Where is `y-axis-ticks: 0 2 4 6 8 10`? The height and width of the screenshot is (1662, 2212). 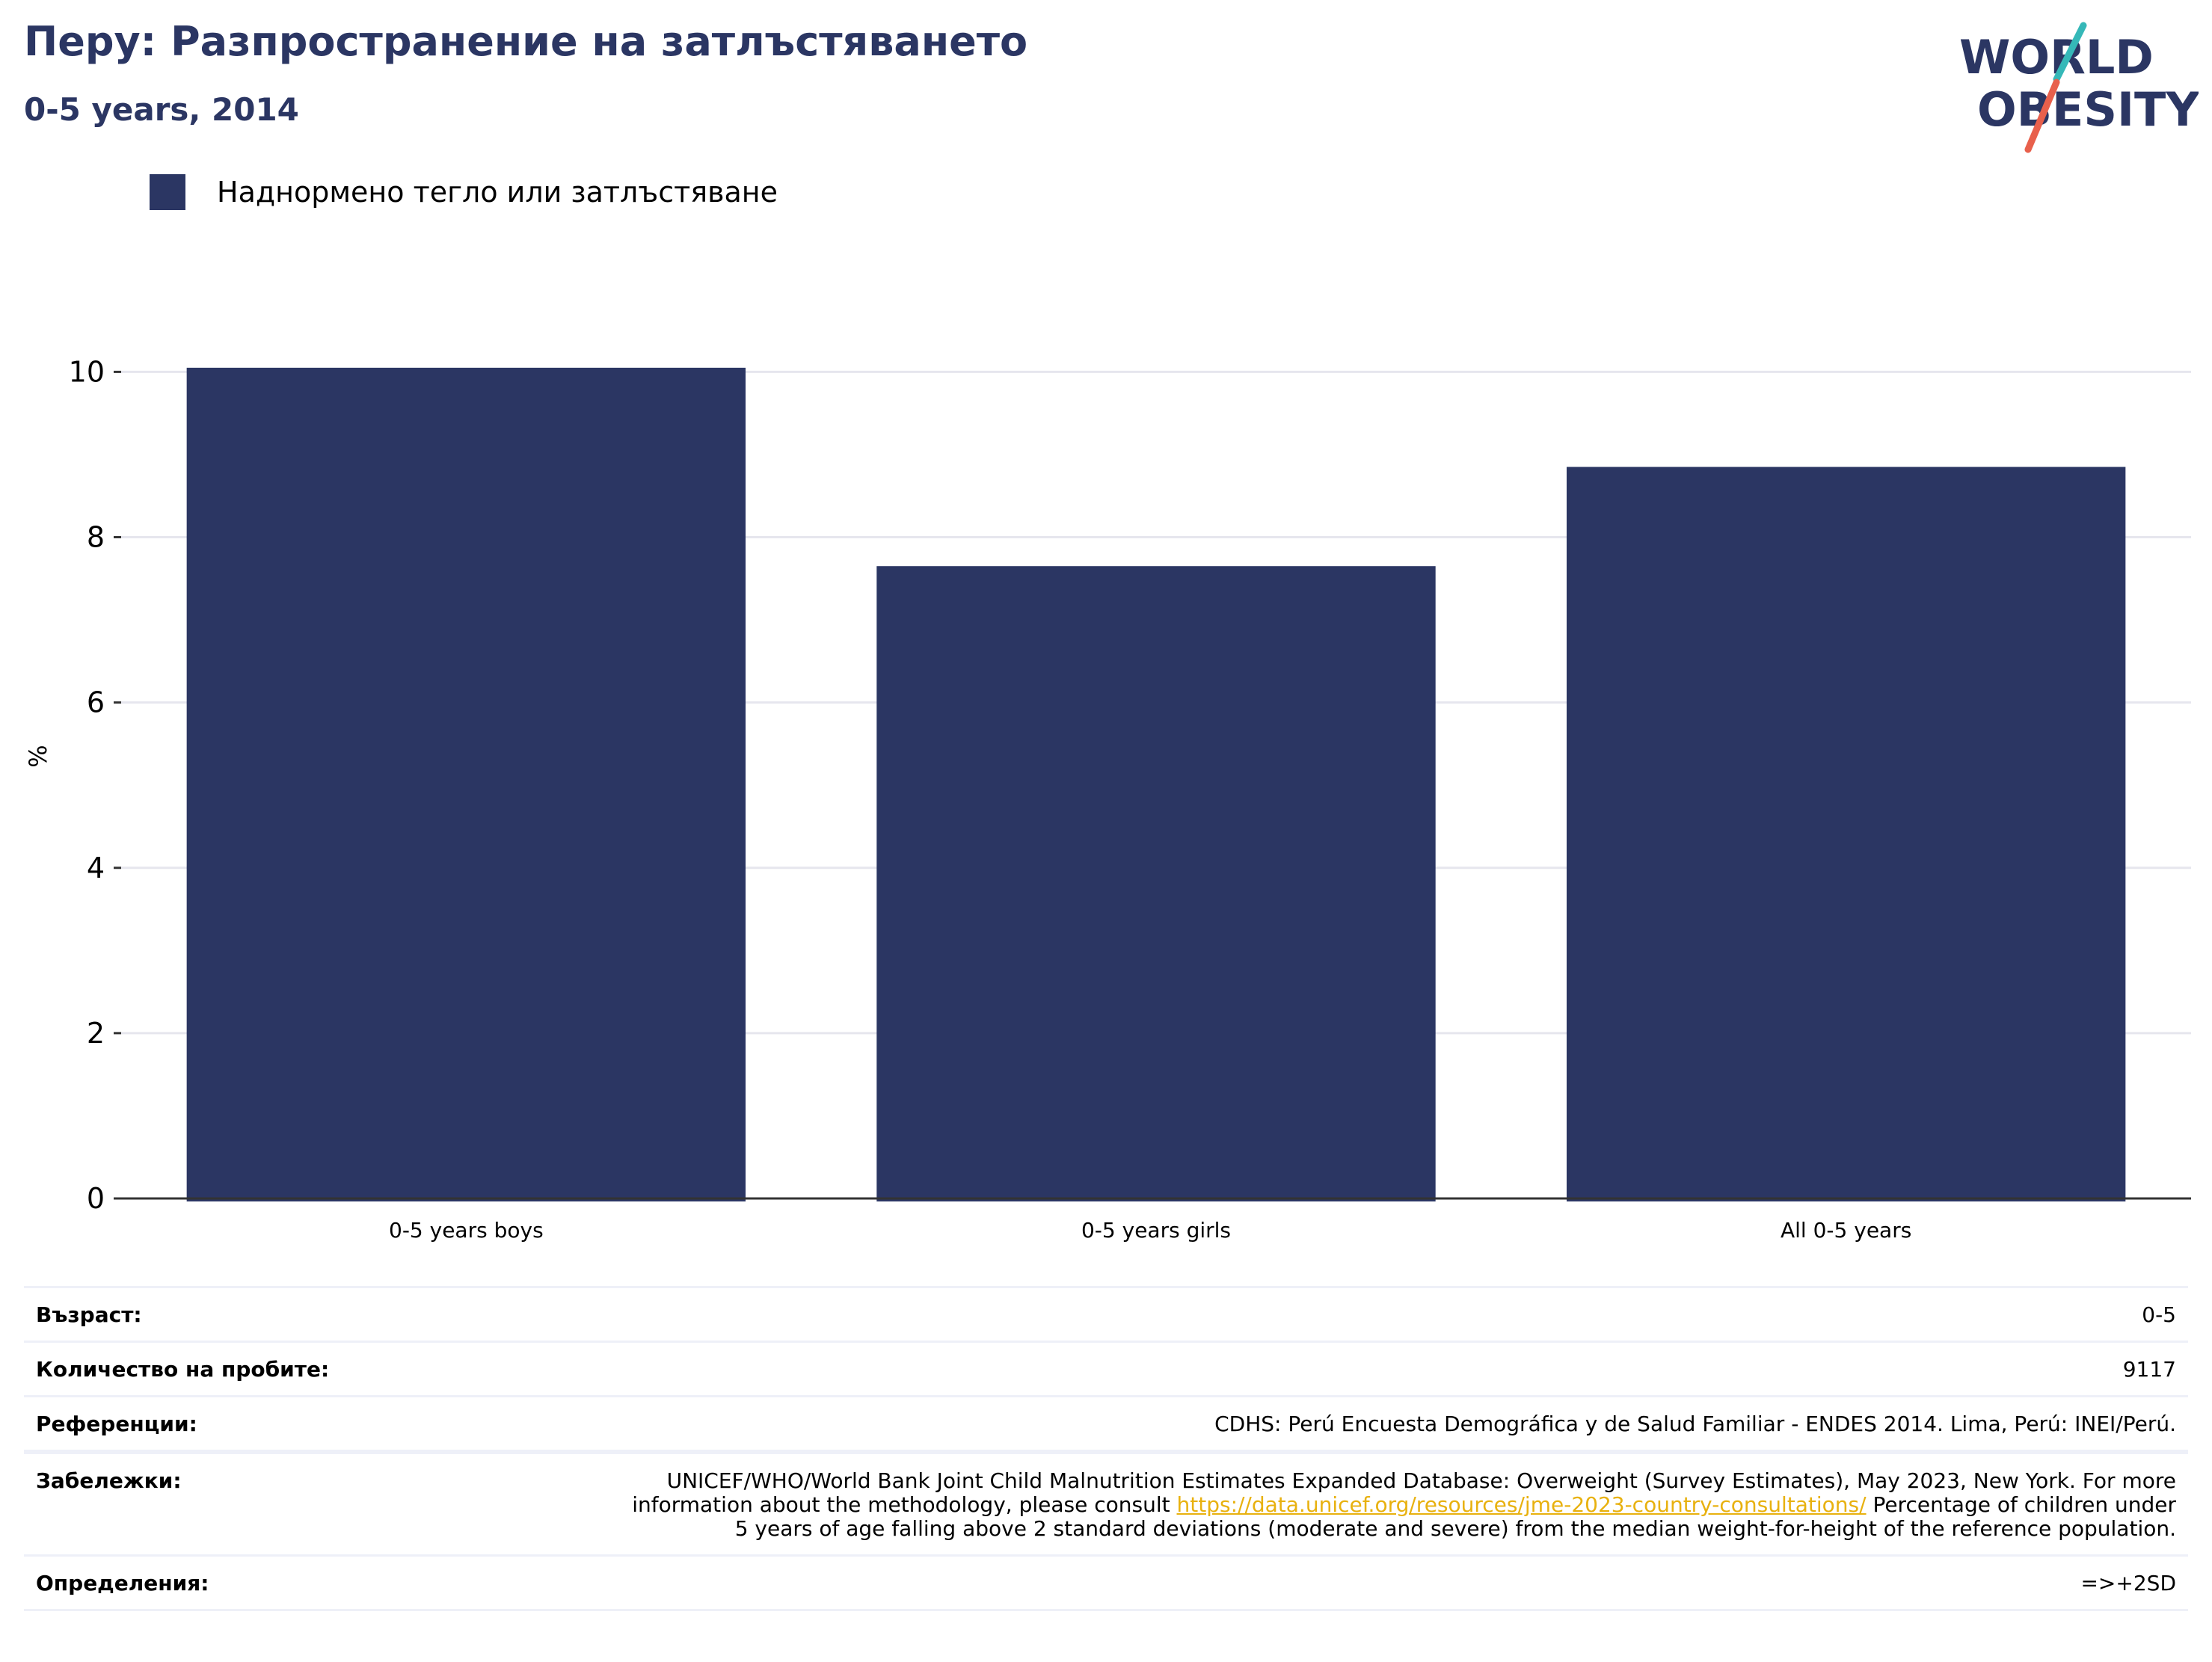 y-axis-ticks: 0 2 4 6 8 10 is located at coordinates (95, 785).